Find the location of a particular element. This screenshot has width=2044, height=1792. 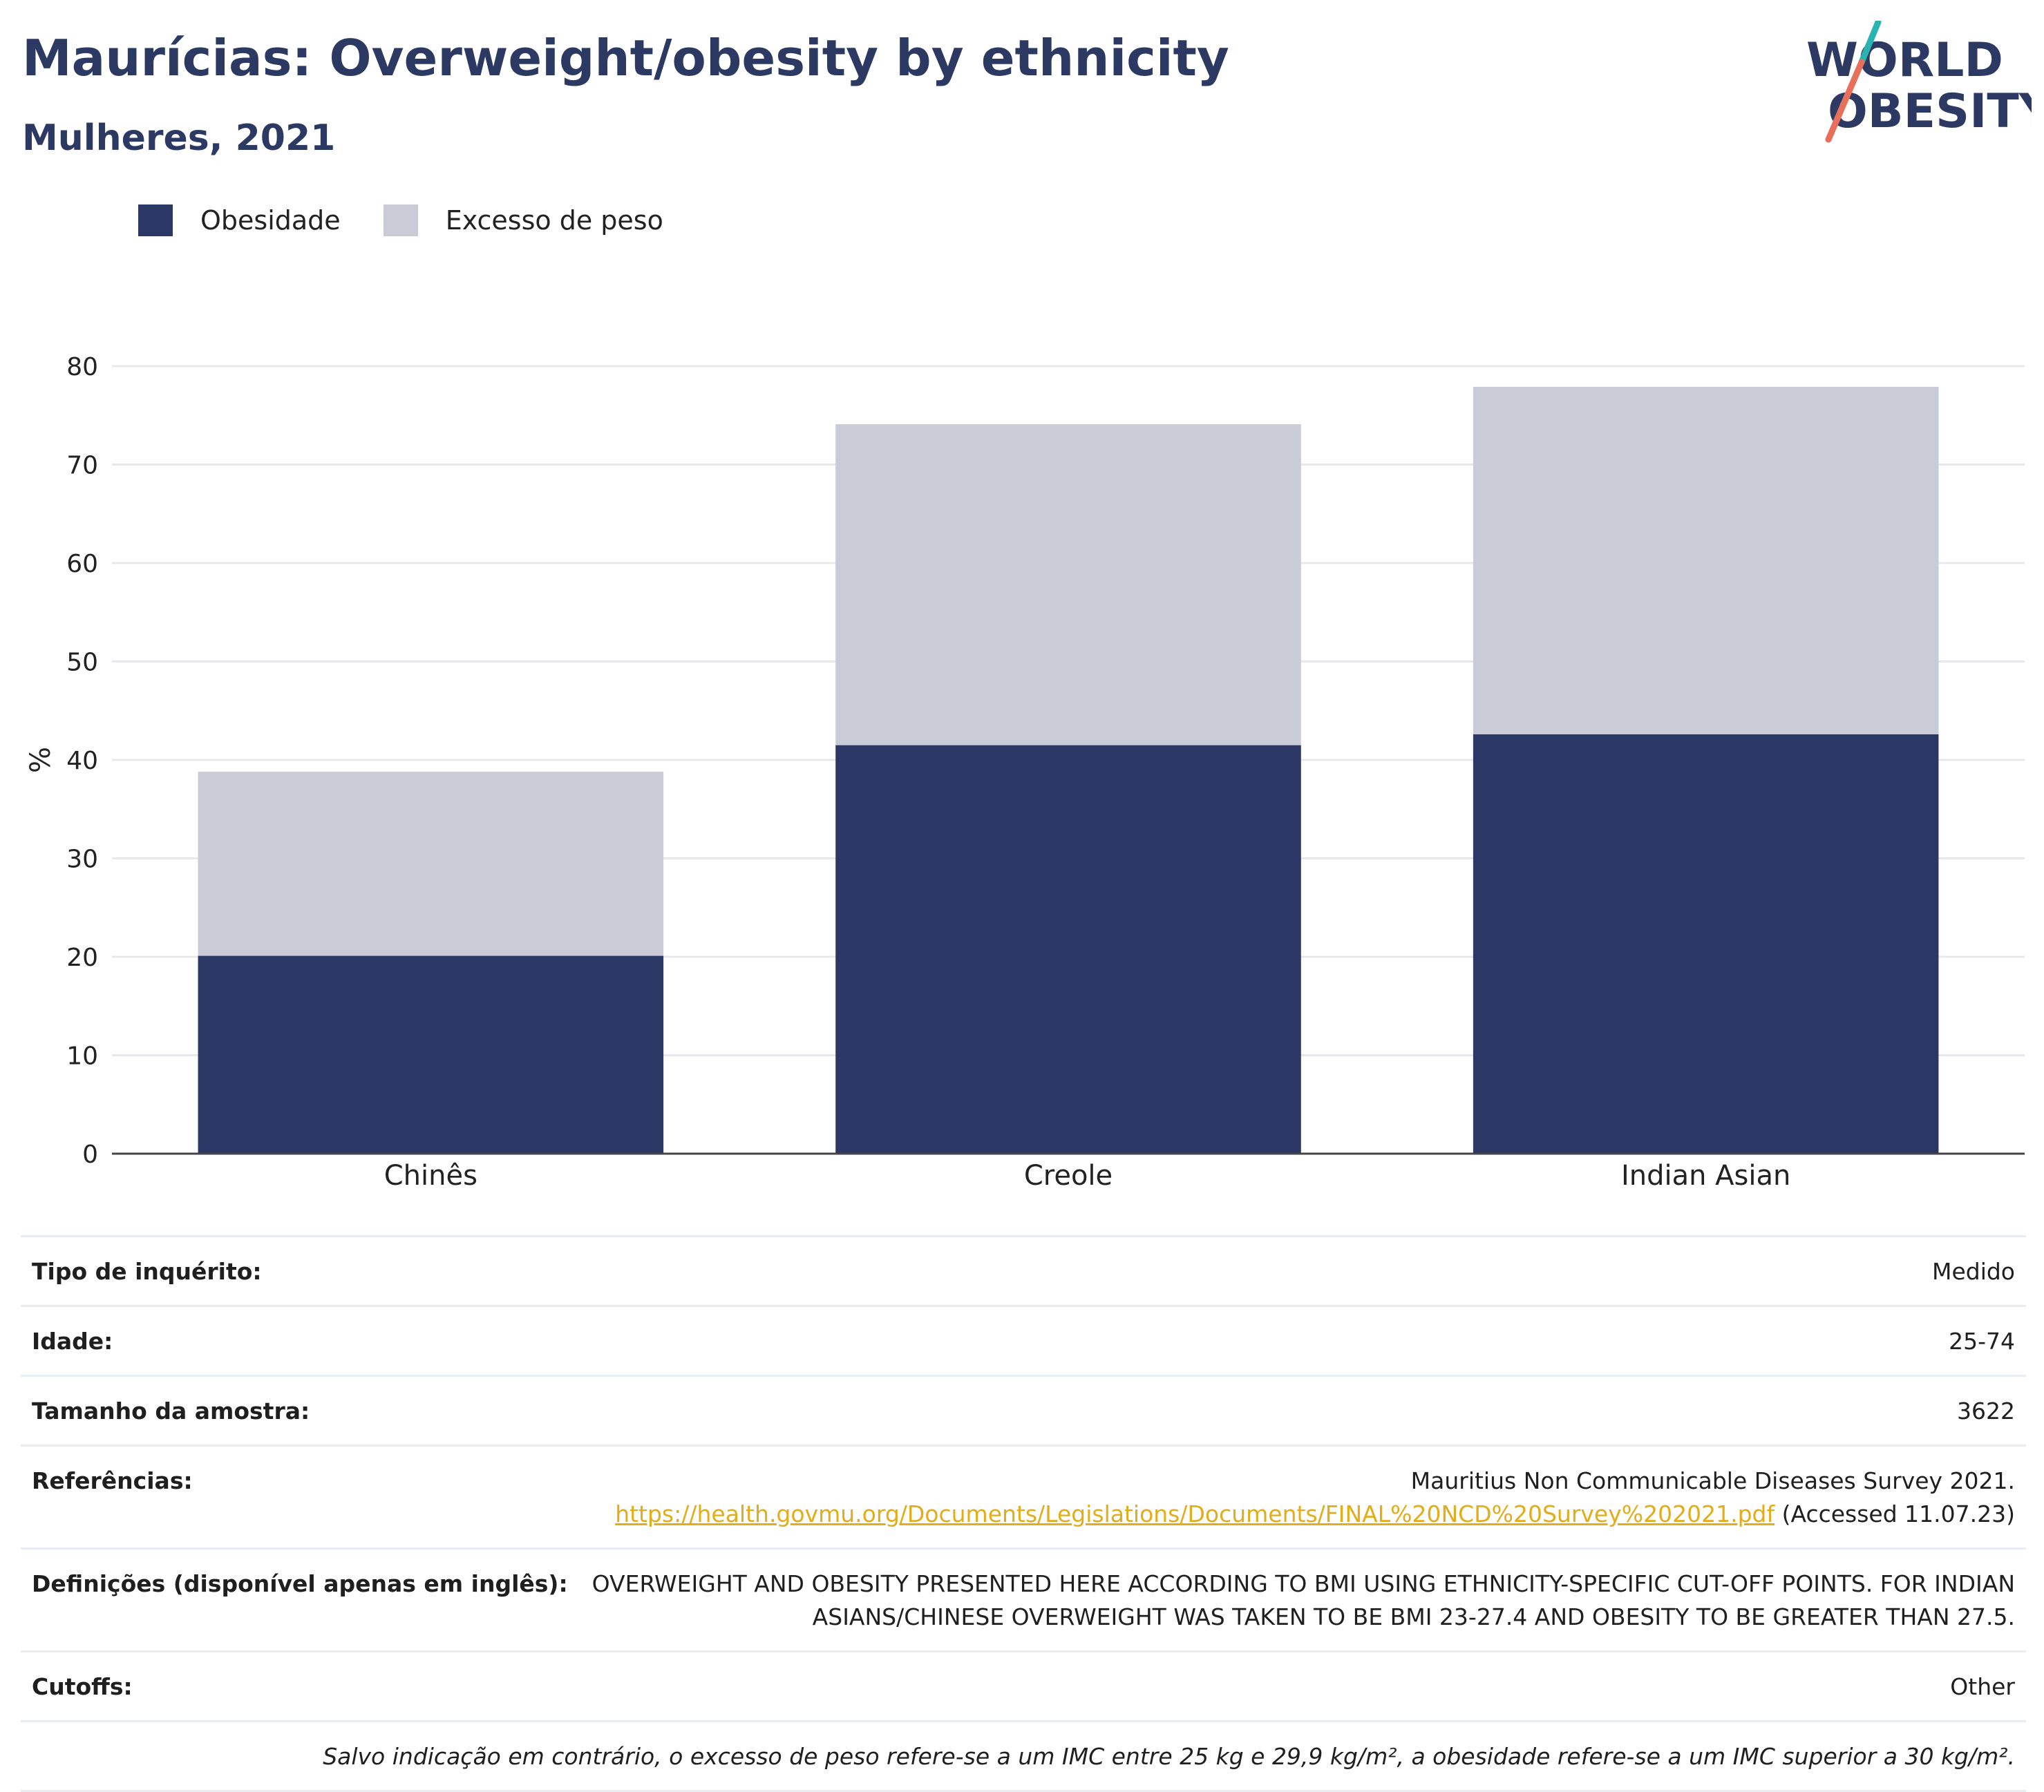

info-row-age: Idade: 25-74 is located at coordinates (1023, 1340).